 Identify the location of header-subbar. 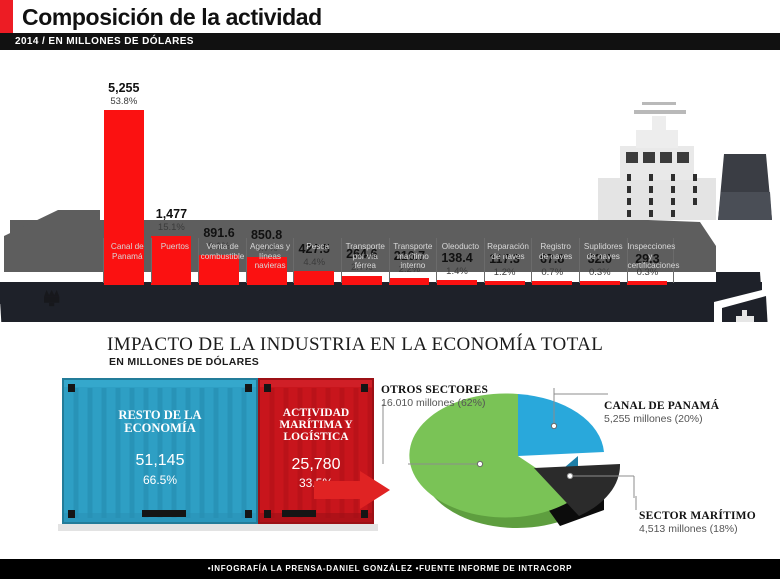
(390, 41).